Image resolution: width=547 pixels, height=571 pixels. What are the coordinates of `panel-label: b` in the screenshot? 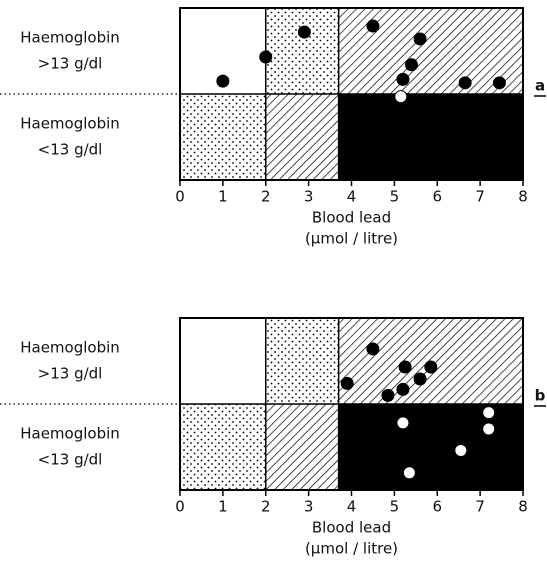 It's located at (540, 396).